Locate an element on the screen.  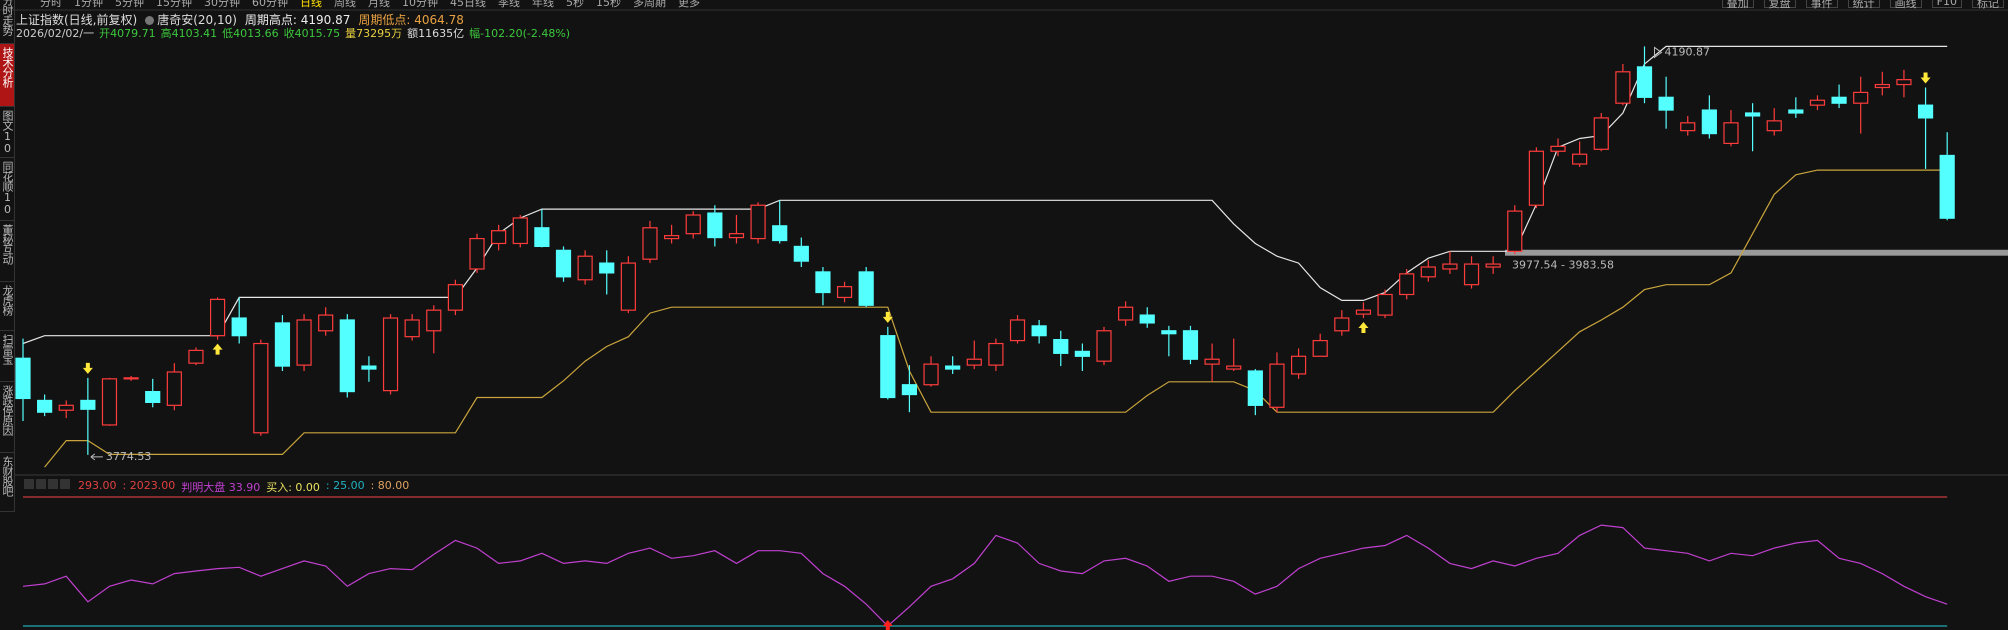
tool-button: F10 is located at coordinates (1946, 4).